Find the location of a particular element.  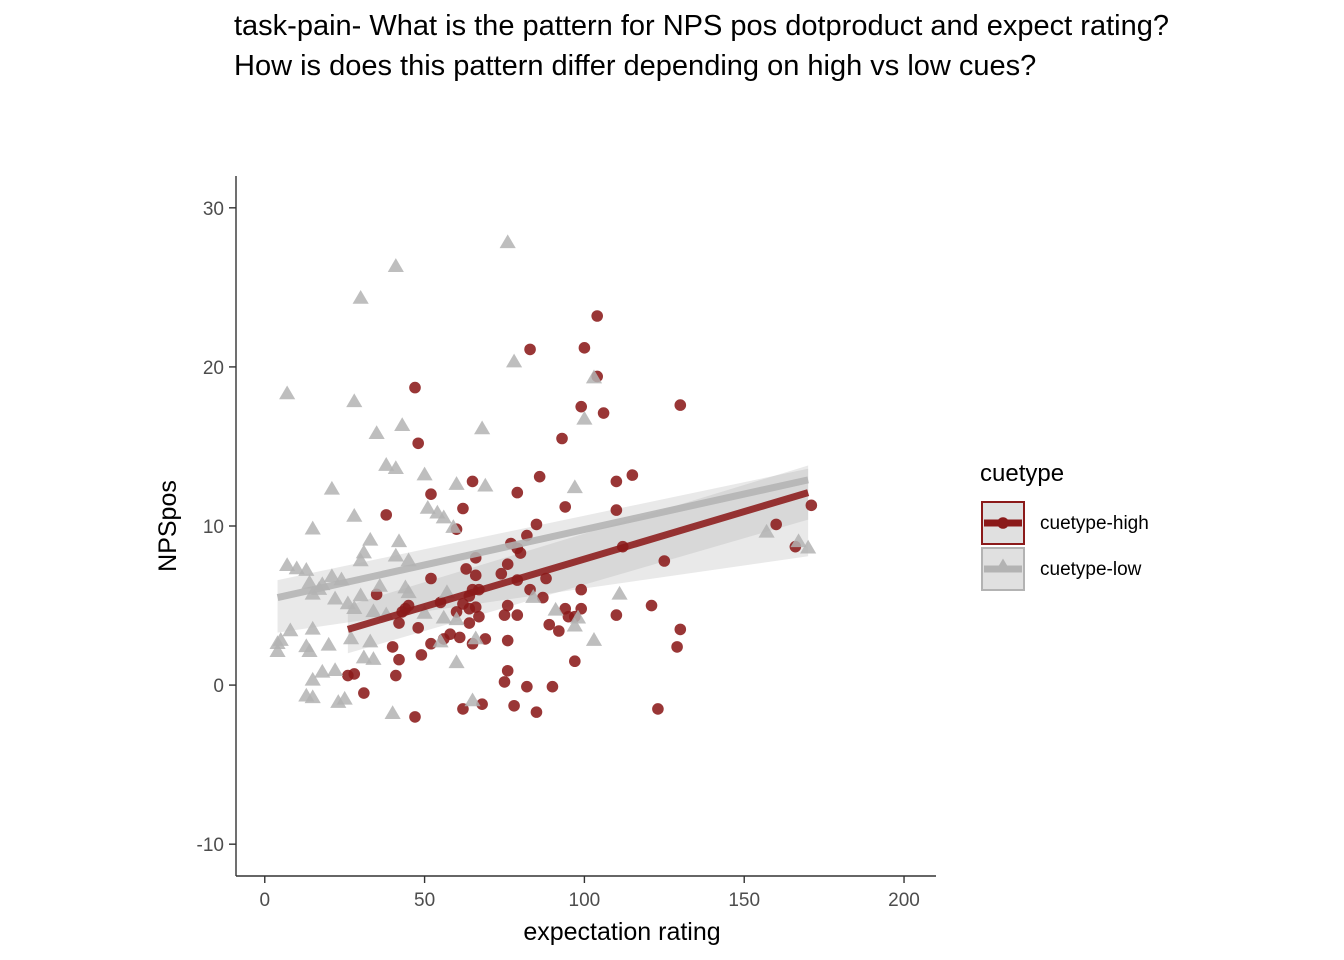

x-tick-label: 100 is located at coordinates (585, 900).